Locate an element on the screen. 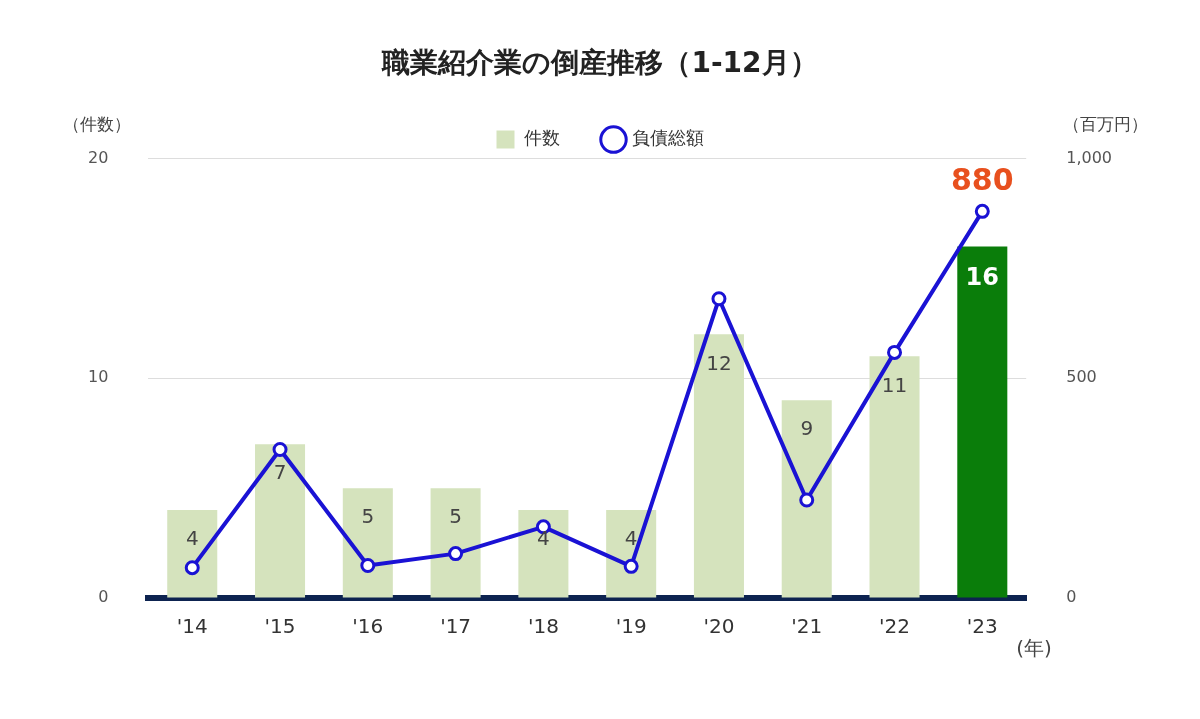 Image resolution: width=1200 pixels, height=719 pixels. chart-title: 職業紹介業の倒産推移（1-12月） is located at coordinates (599, 63).